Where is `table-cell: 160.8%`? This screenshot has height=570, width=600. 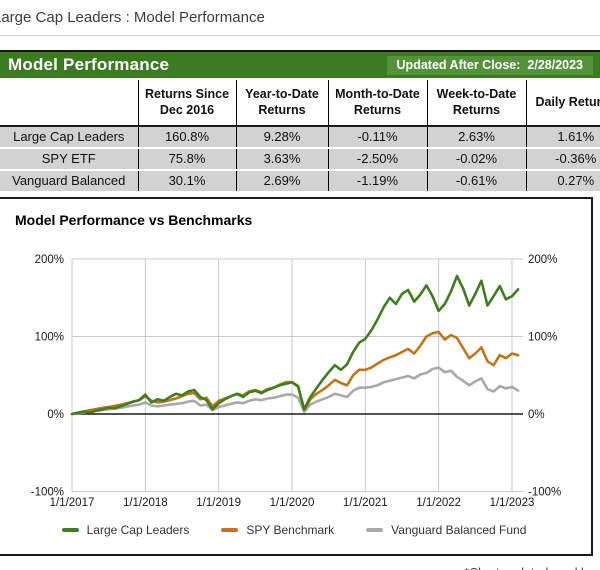
table-cell: 160.8% is located at coordinates (186, 137).